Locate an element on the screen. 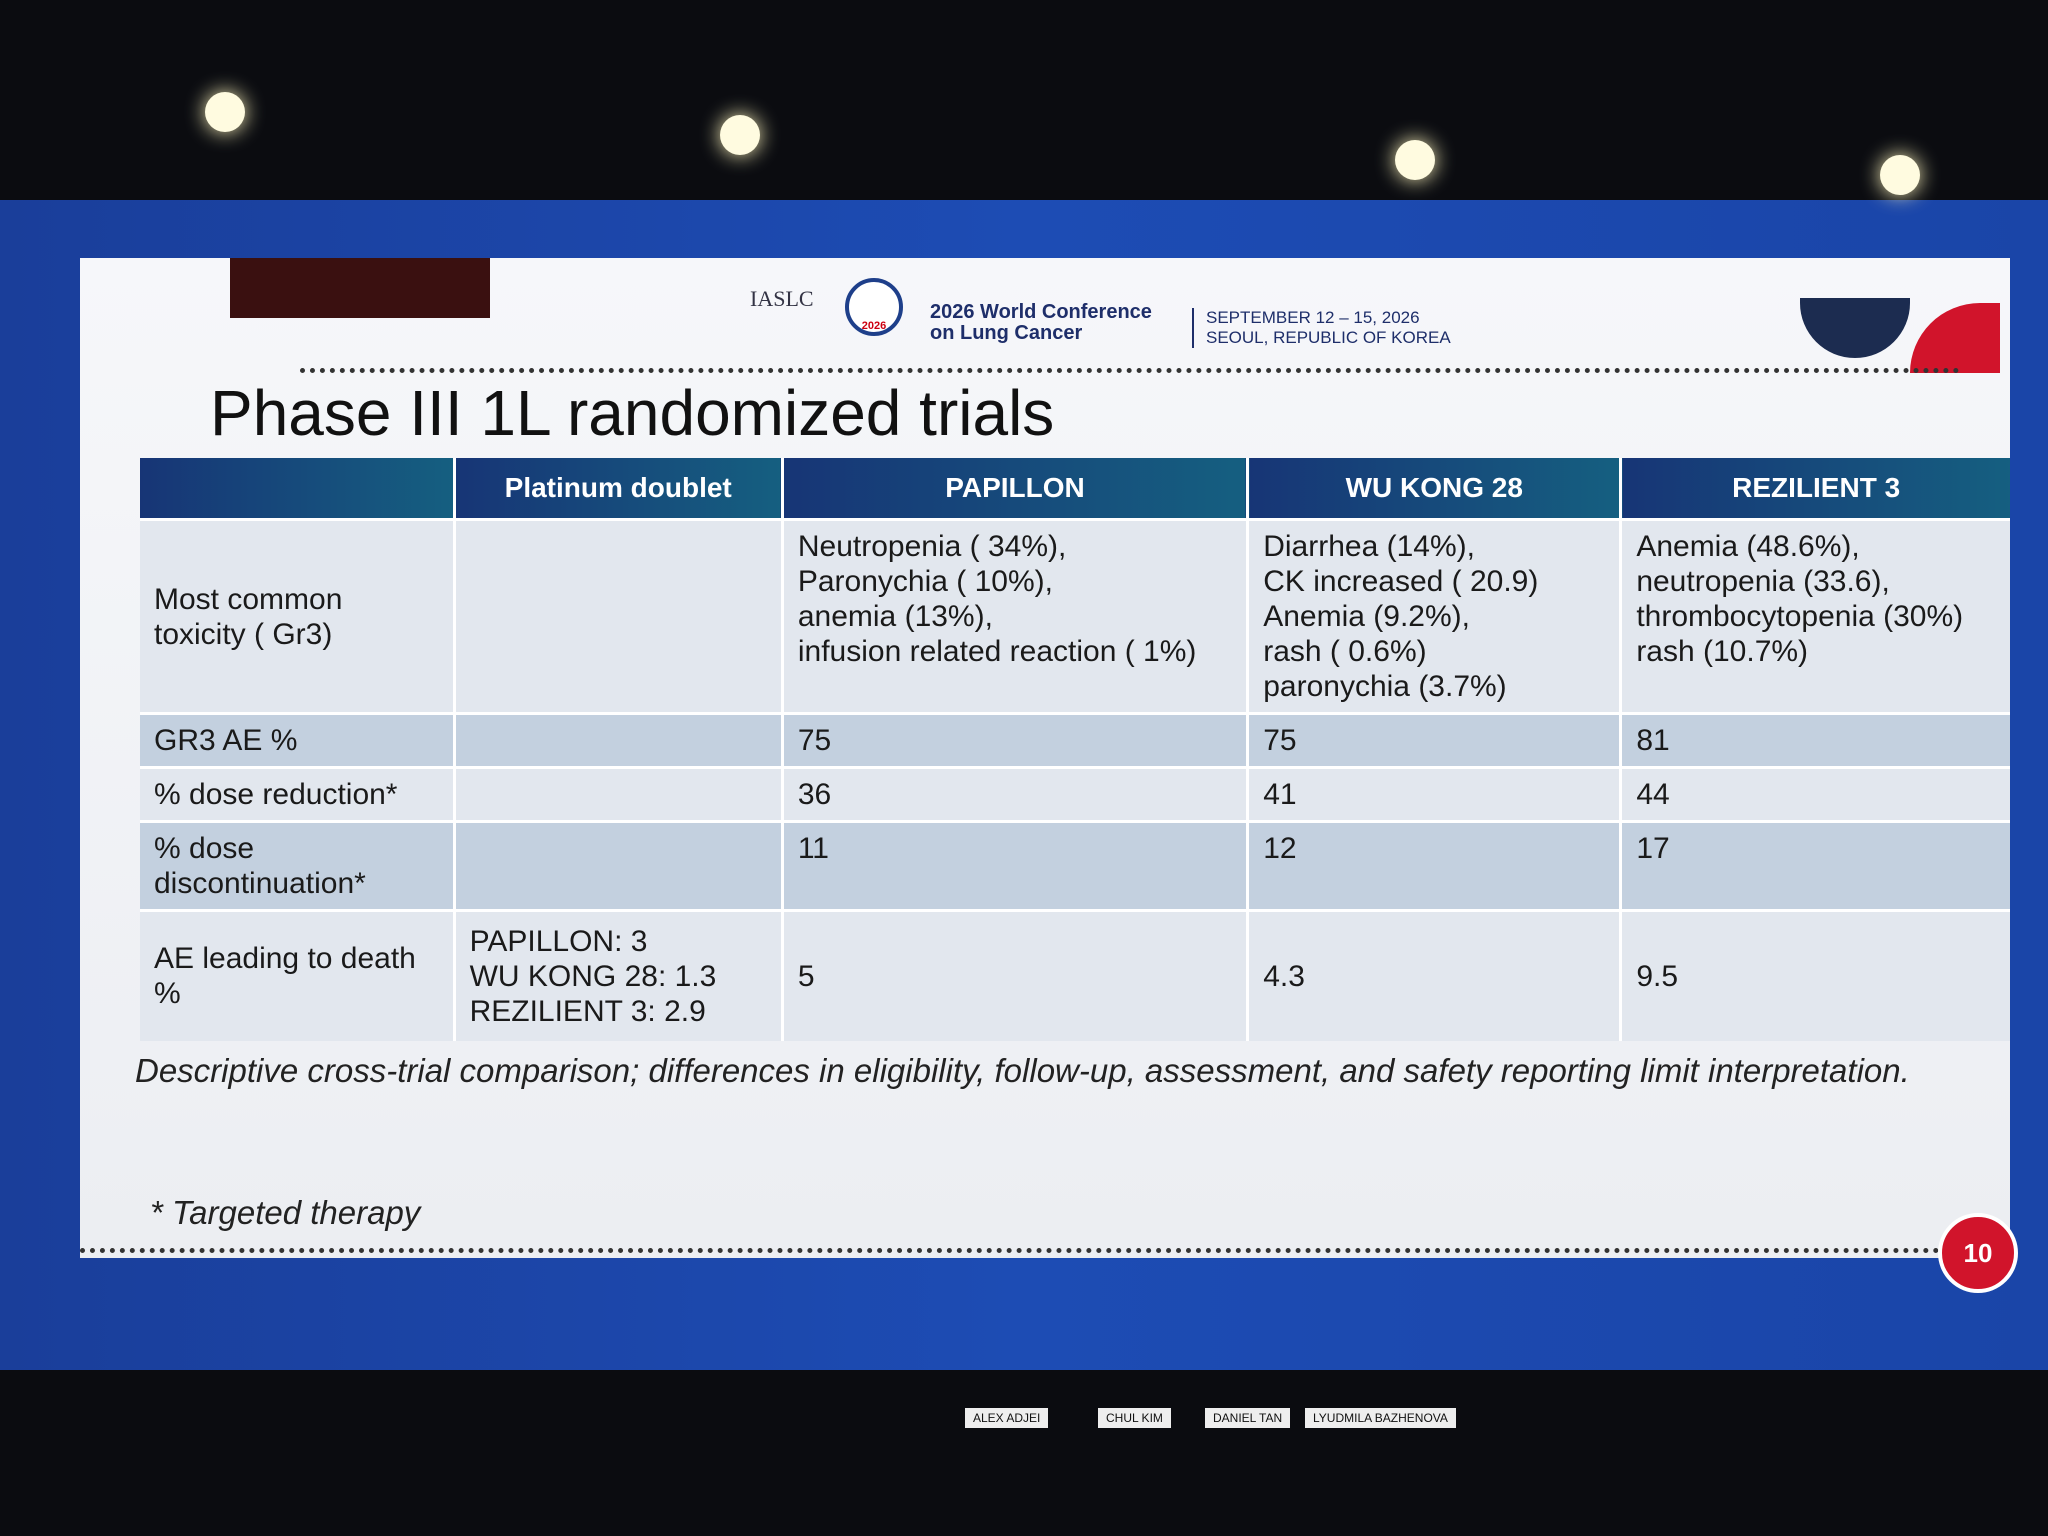 This screenshot has width=2048, height=1536. table-cell: 5 is located at coordinates (1014, 975).